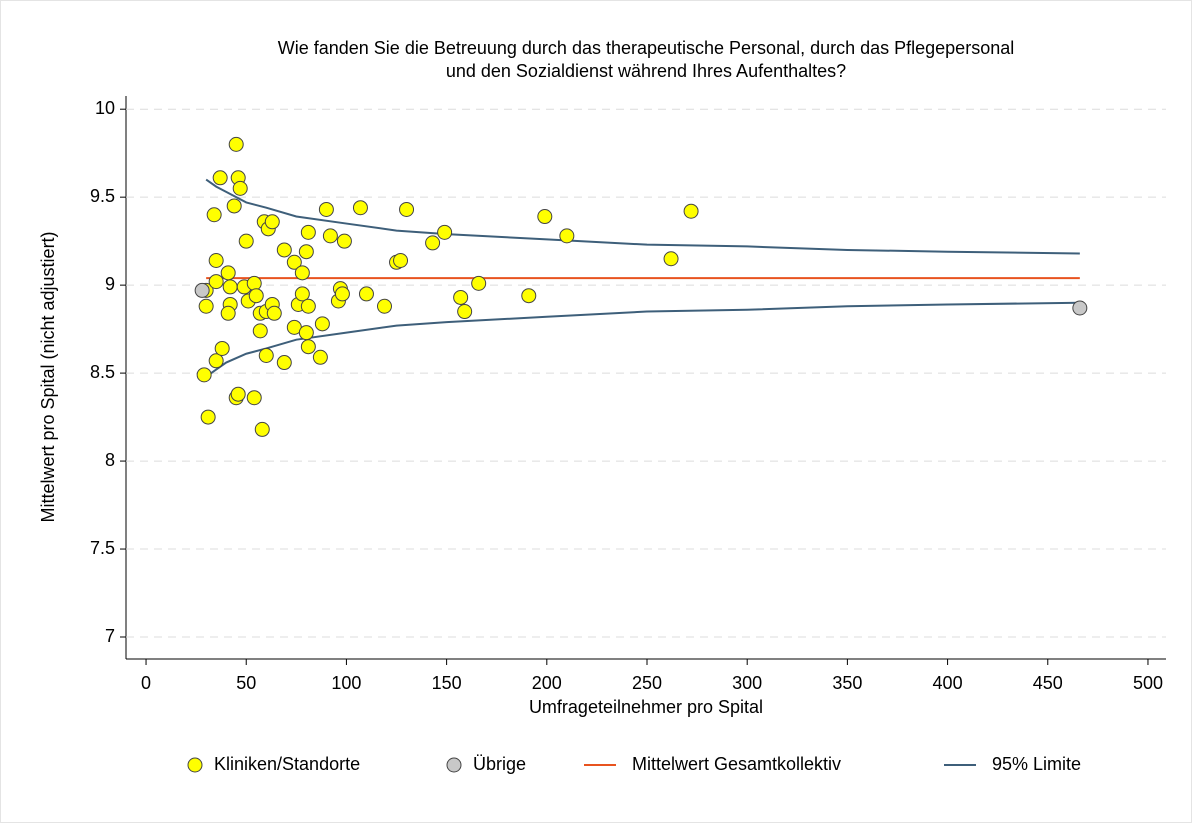 This screenshot has width=1192, height=827. What do you see at coordinates (102, 372) in the screenshot?
I see `y-tick-label: 8.5` at bounding box center [102, 372].